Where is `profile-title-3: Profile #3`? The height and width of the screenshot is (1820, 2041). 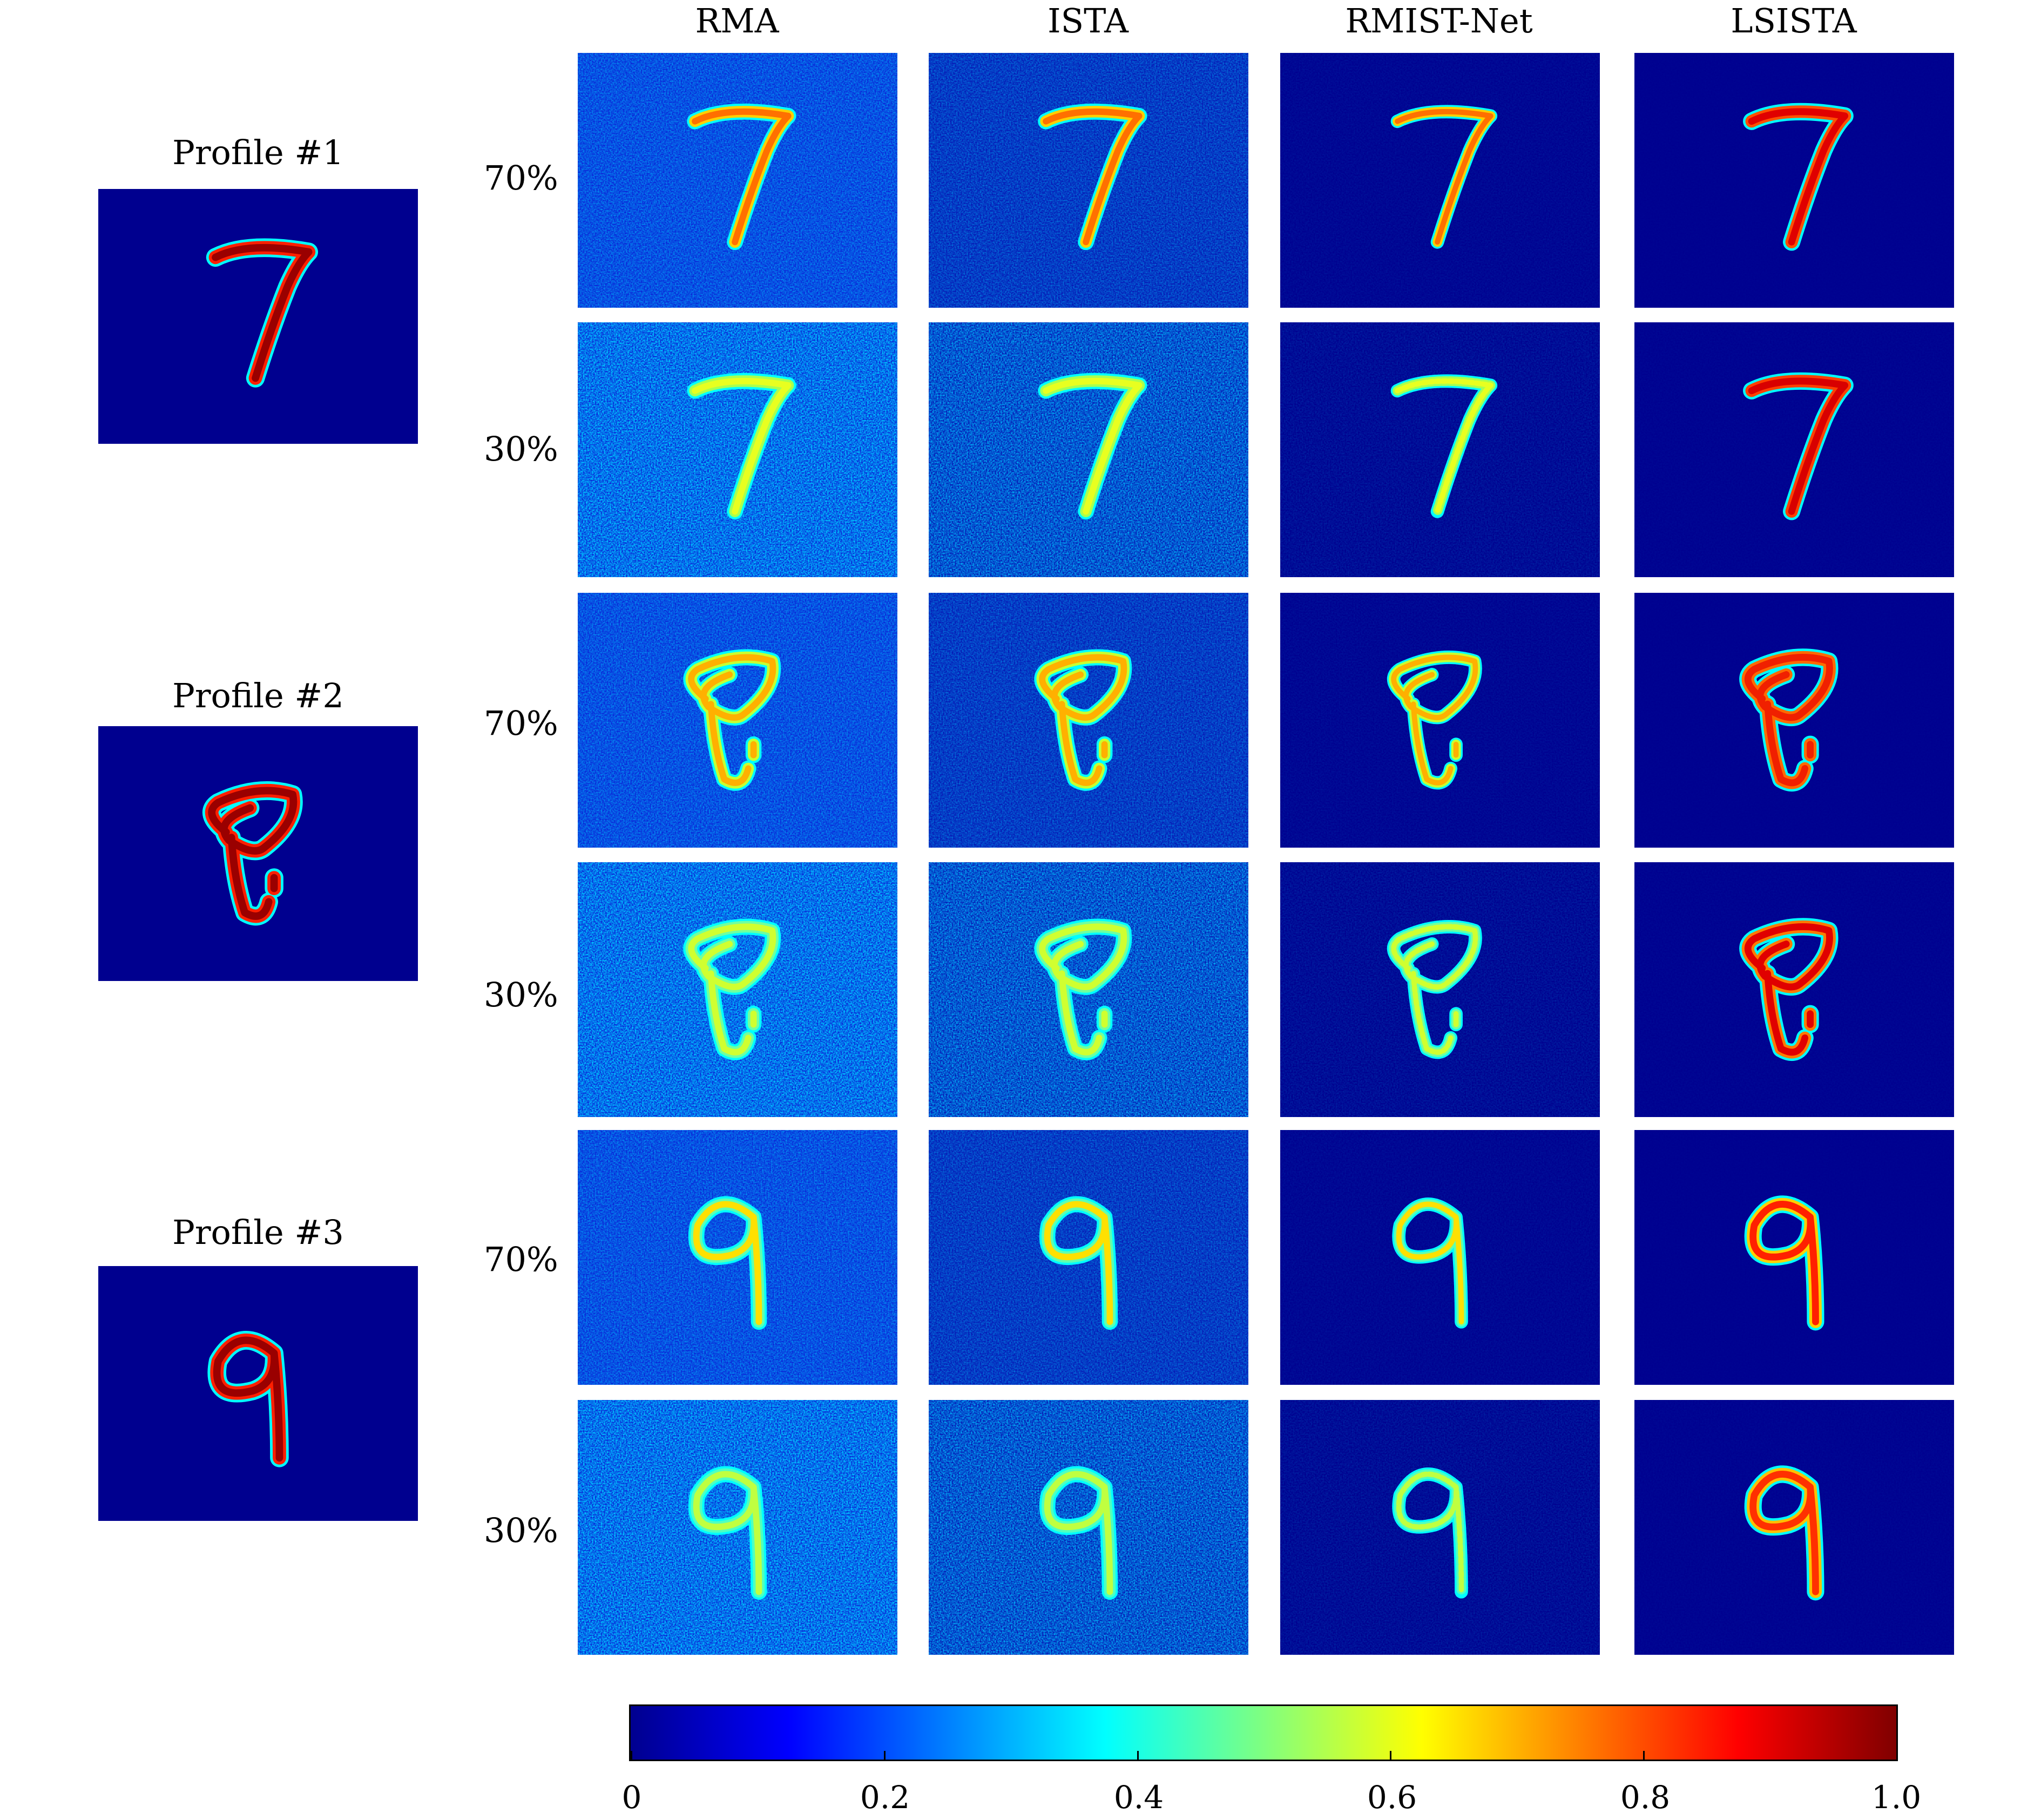 profile-title-3: Profile #3 is located at coordinates (258, 1232).